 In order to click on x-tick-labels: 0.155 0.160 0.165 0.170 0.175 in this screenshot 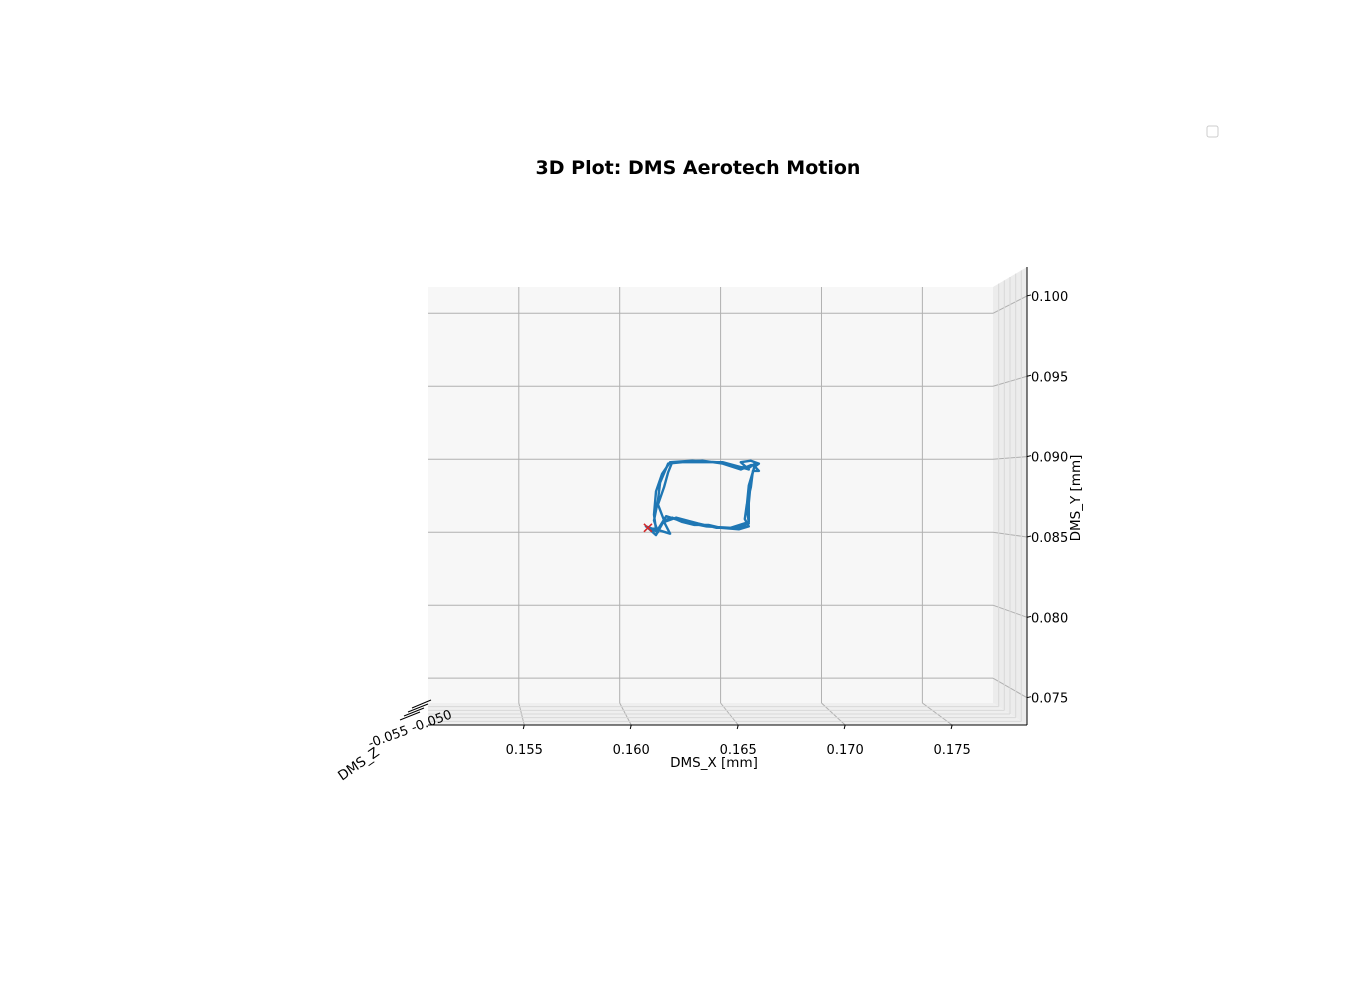, I will do `click(738, 741)`.